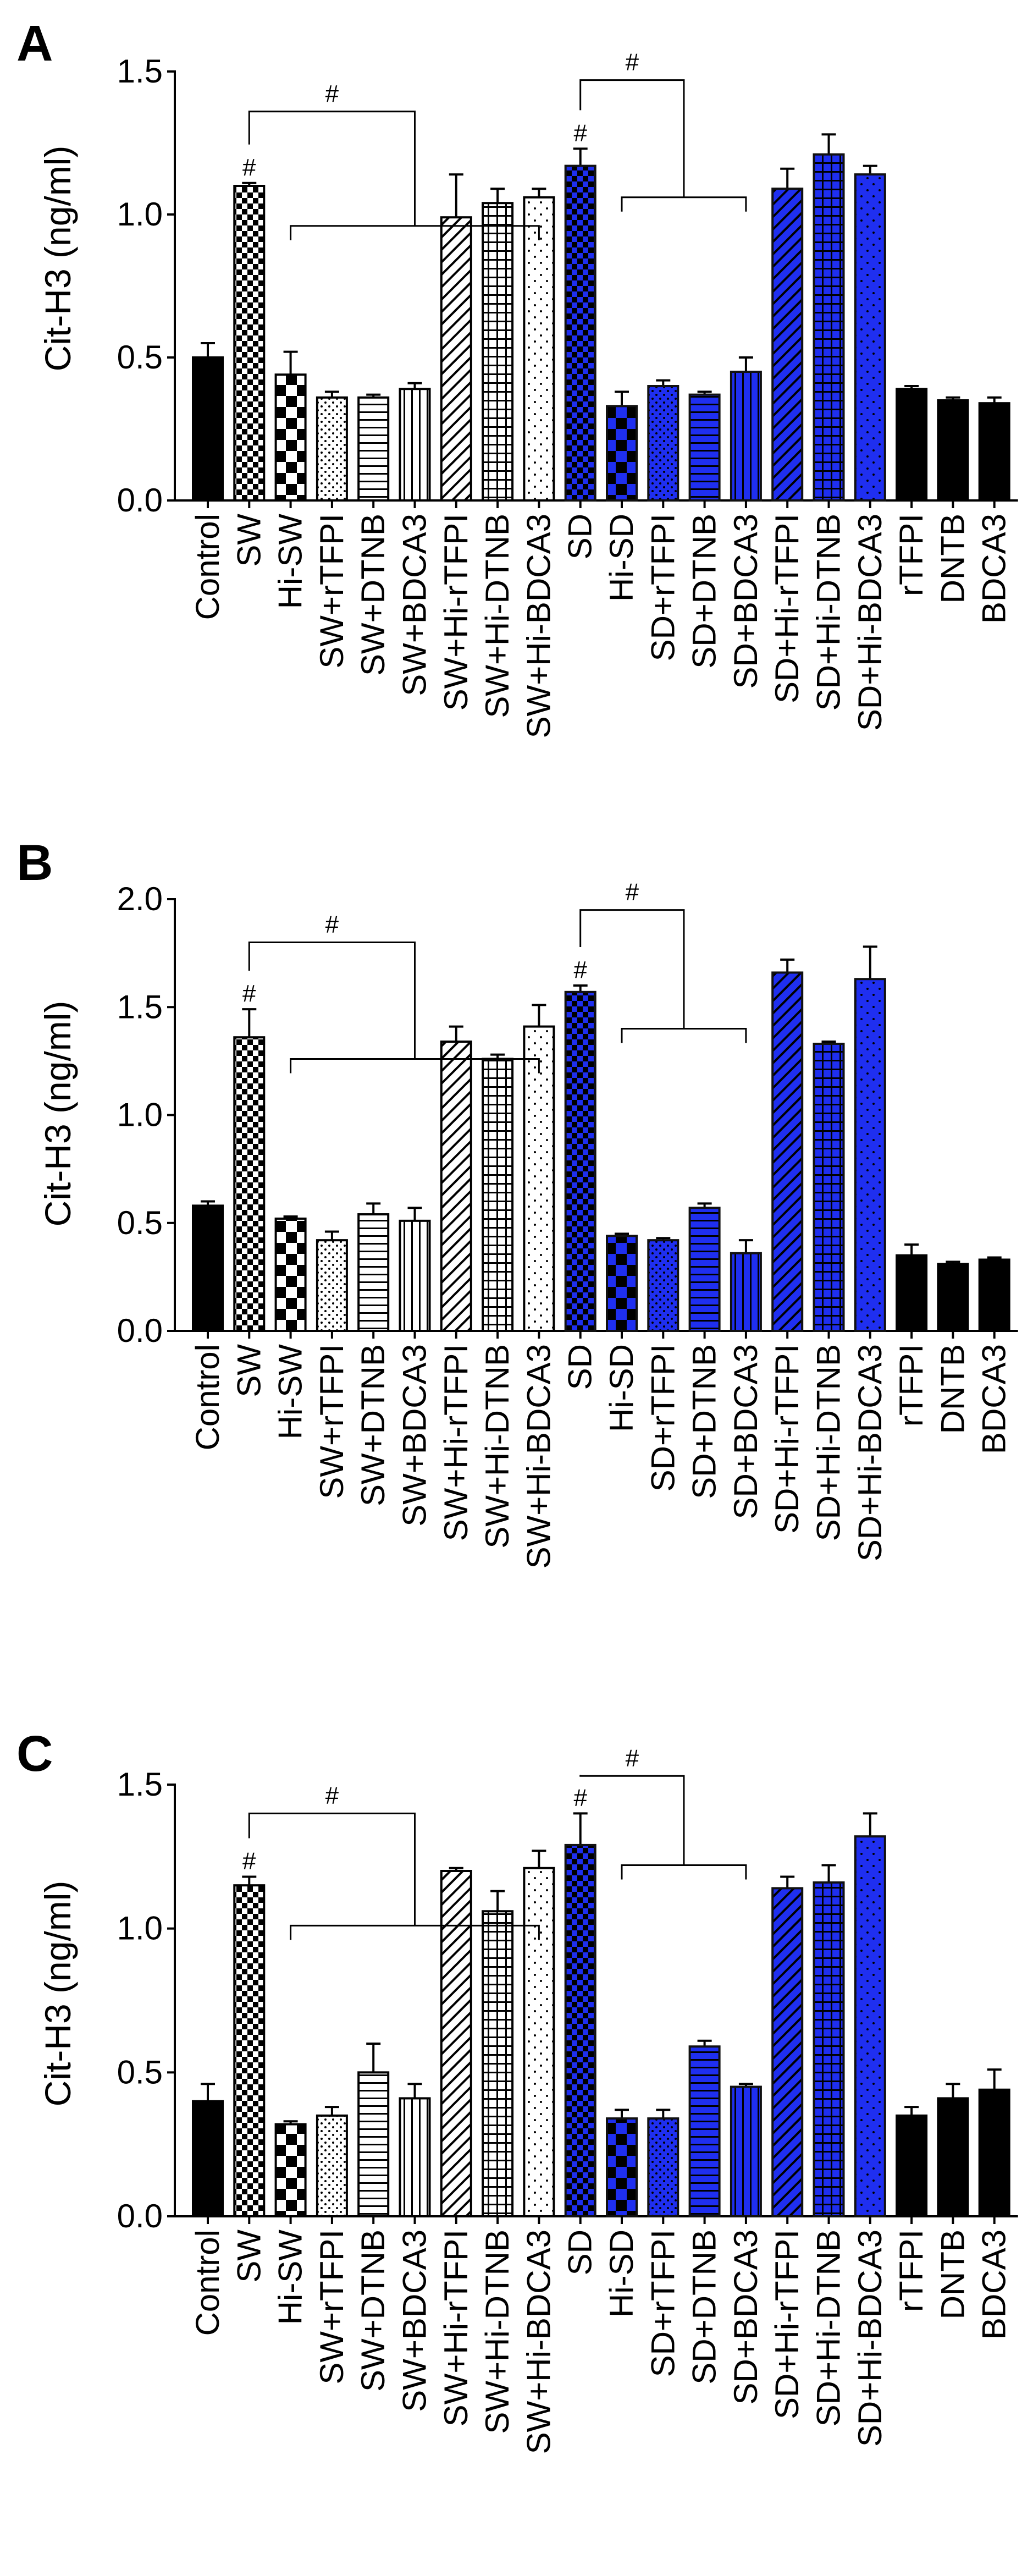 Image resolution: width=1033 pixels, height=2576 pixels. Describe the element at coordinates (663, 1285) in the screenshot. I see `bar-sd-rtfpi` at that location.